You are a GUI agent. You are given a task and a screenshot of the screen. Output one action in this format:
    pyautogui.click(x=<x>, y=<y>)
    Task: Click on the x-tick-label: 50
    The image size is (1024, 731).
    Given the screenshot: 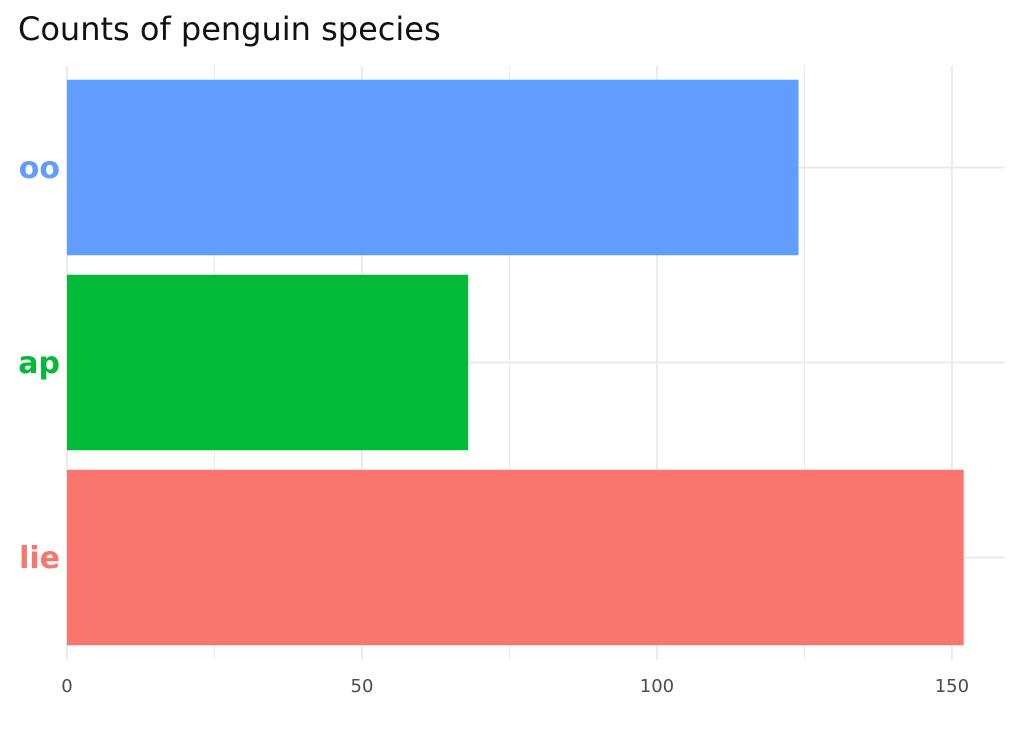 What is the action you would take?
    pyautogui.click(x=362, y=686)
    